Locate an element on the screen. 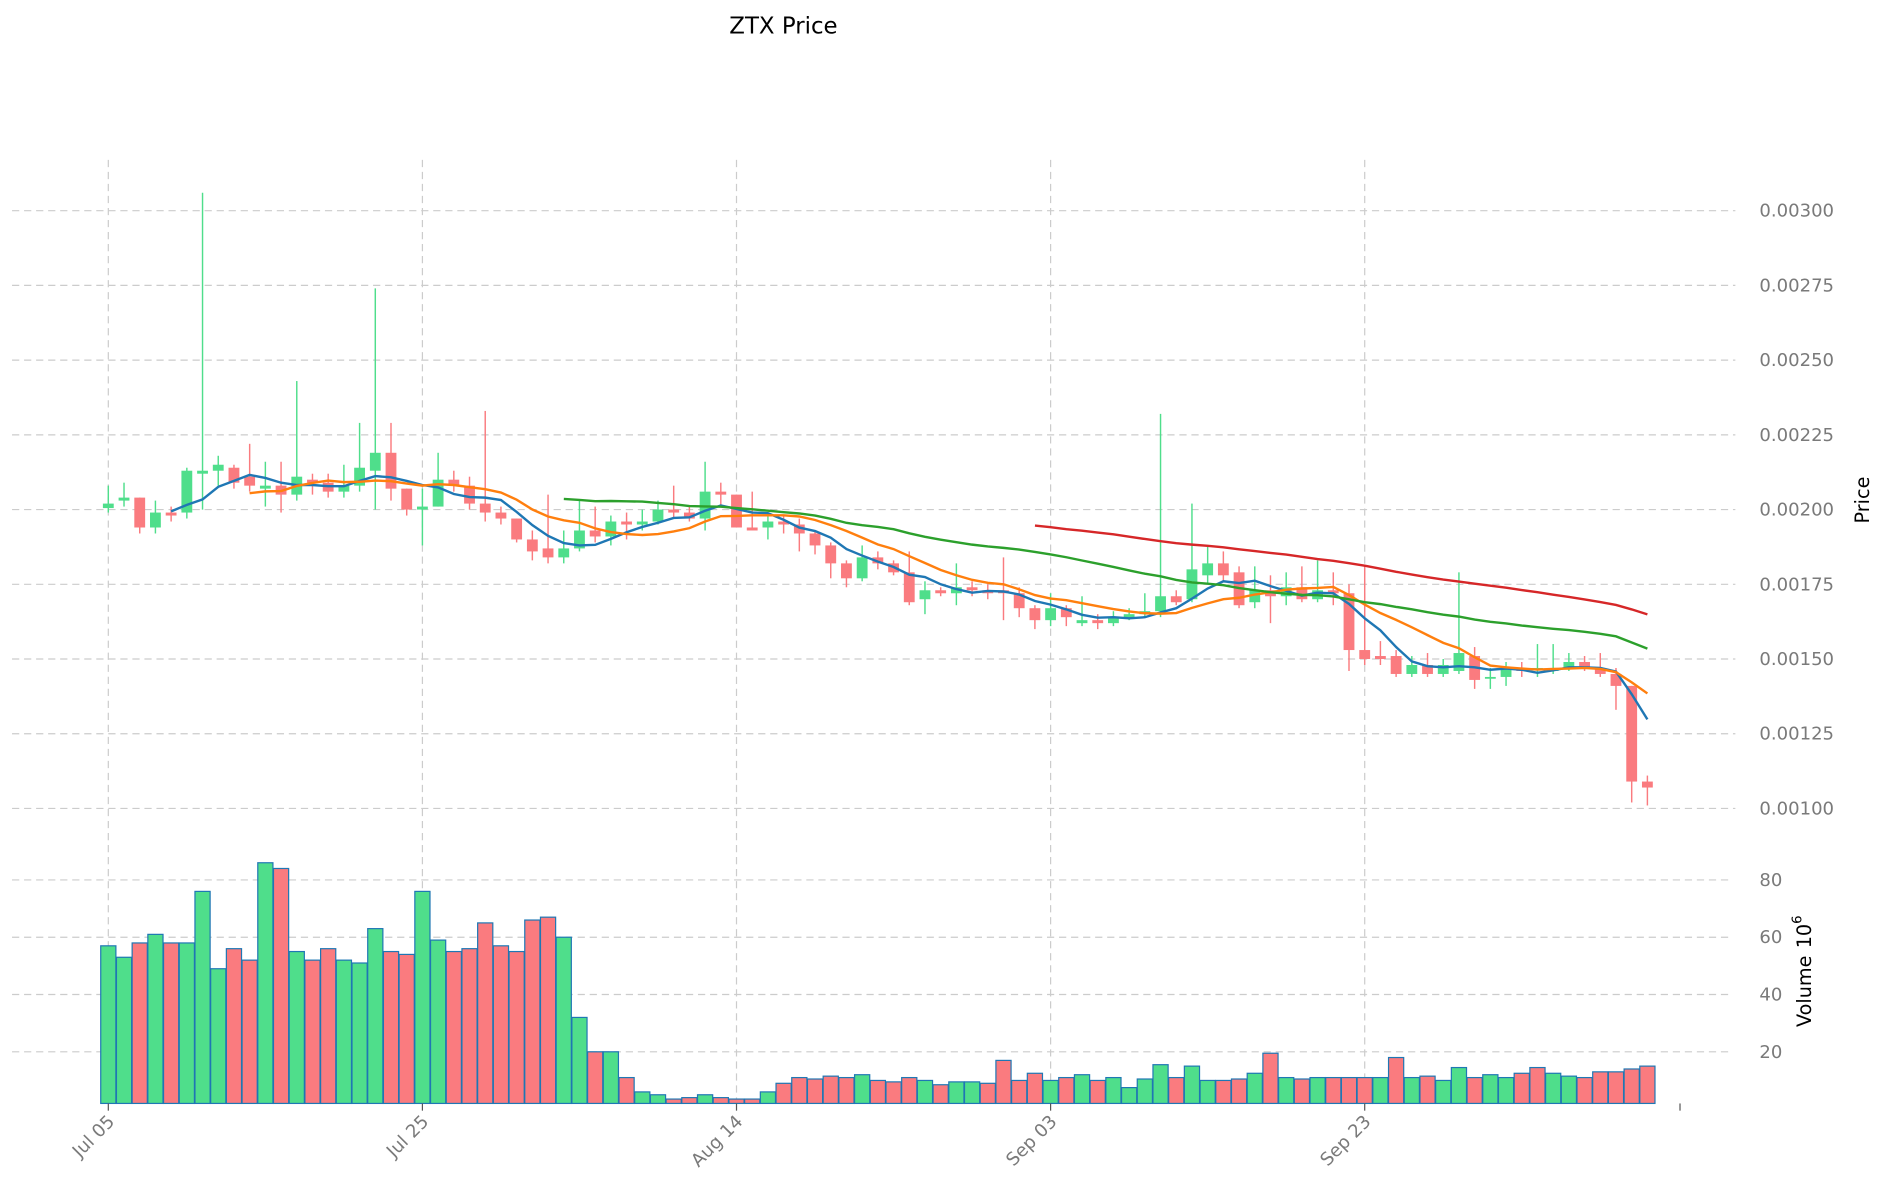  price-tick-label: 0.00125 is located at coordinates (1796, 734).